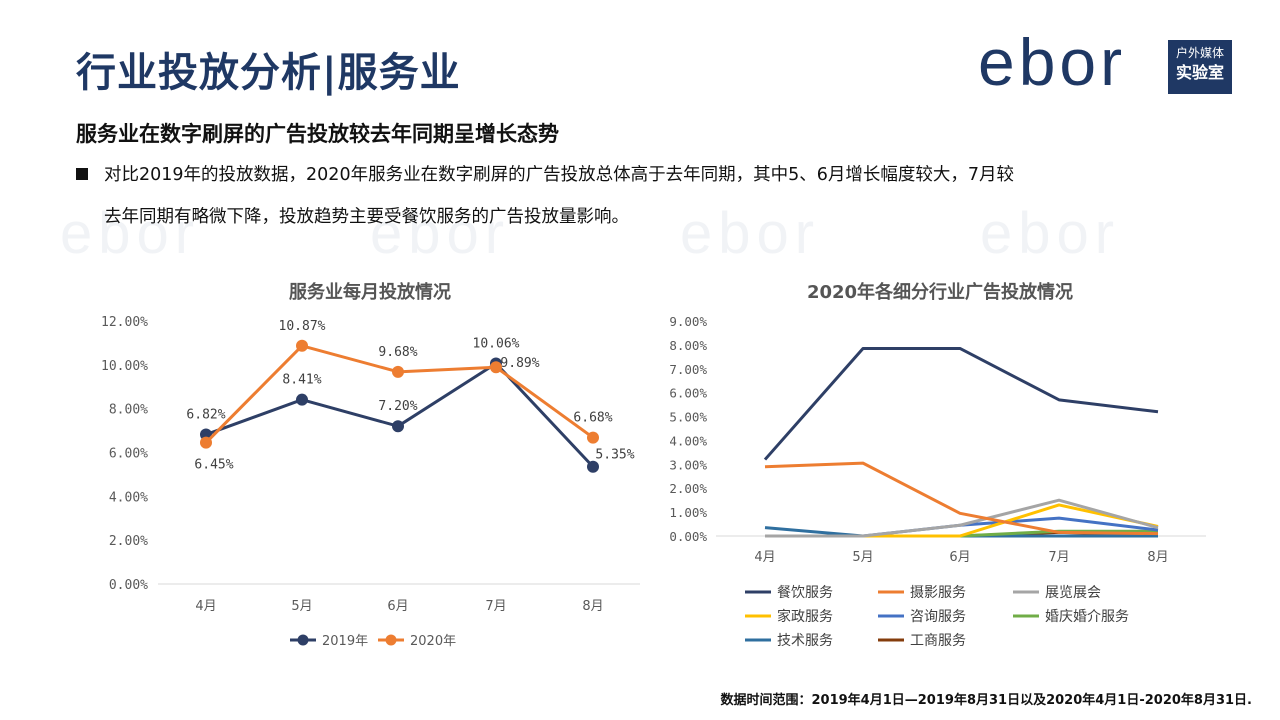  I want to click on chart2-x-tick-label: 4月, so click(764, 557).